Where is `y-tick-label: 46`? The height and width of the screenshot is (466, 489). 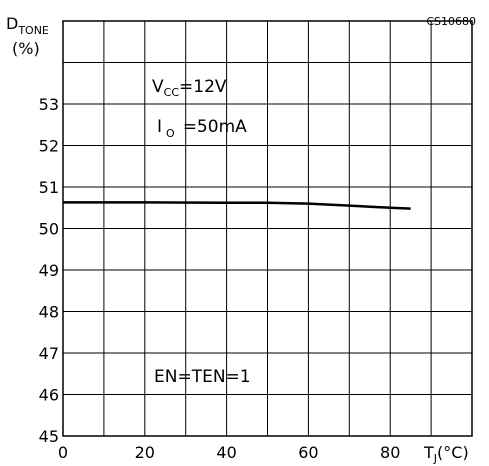
y-tick-label: 46 is located at coordinates (49, 395).